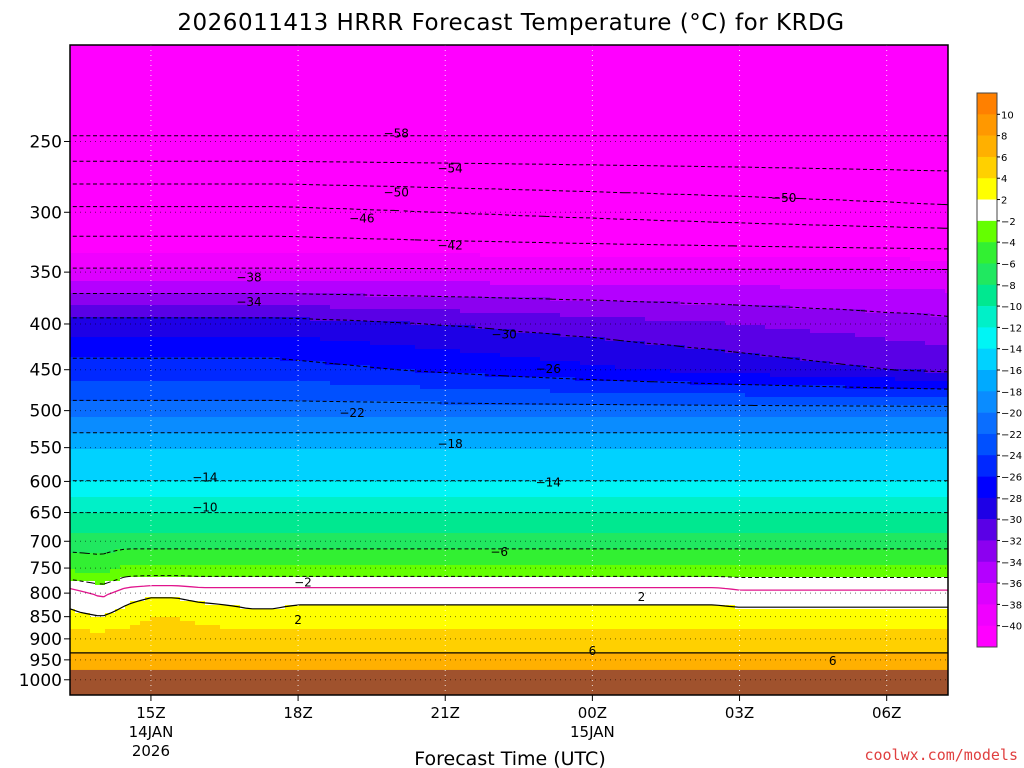 Image resolution: width=1024 pixels, height=768 pixels. What do you see at coordinates (396, 134) in the screenshot?
I see `contour-label: −58` at bounding box center [396, 134].